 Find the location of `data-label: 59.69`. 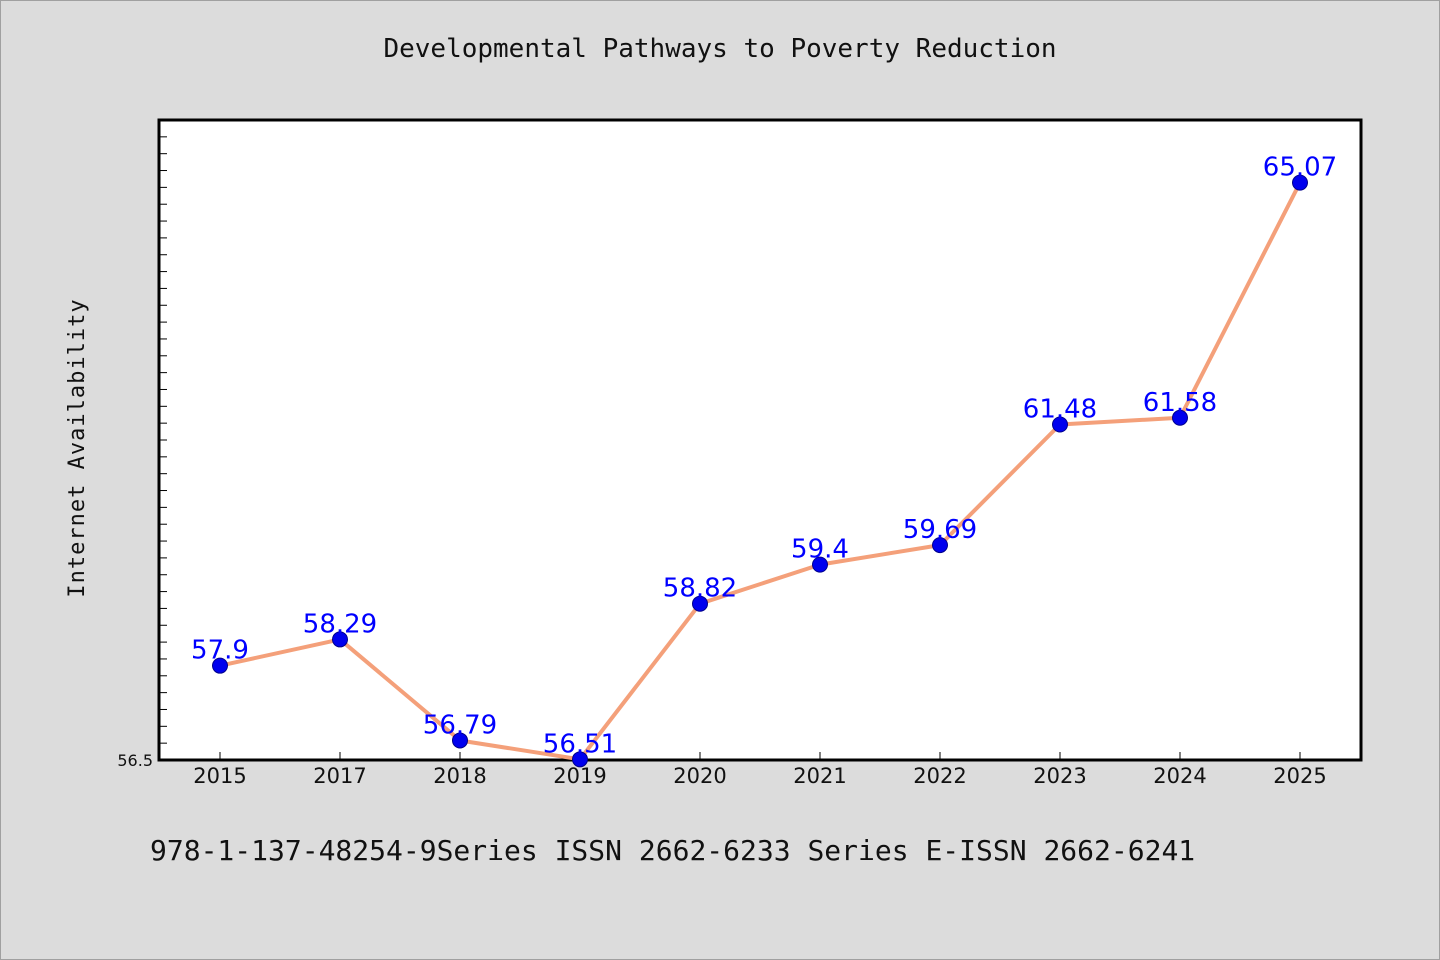

data-label: 59.69 is located at coordinates (940, 530).